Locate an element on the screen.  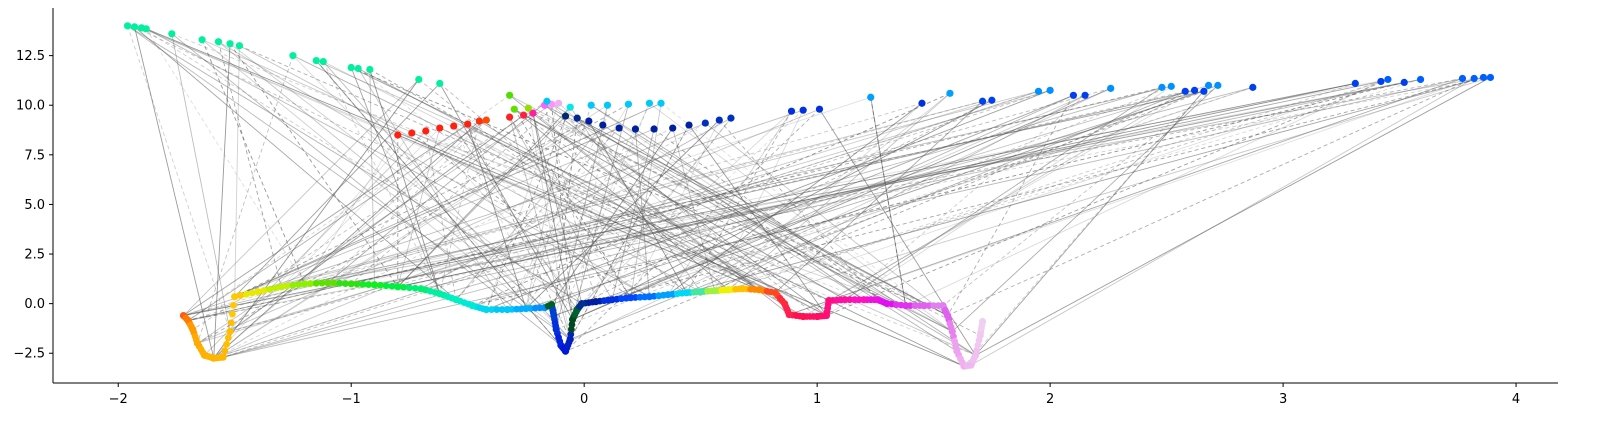
y-axis-ticks: −2.5 0.0 2.5 5.0 7.5 10.0 12.5 is located at coordinates (33, 205).